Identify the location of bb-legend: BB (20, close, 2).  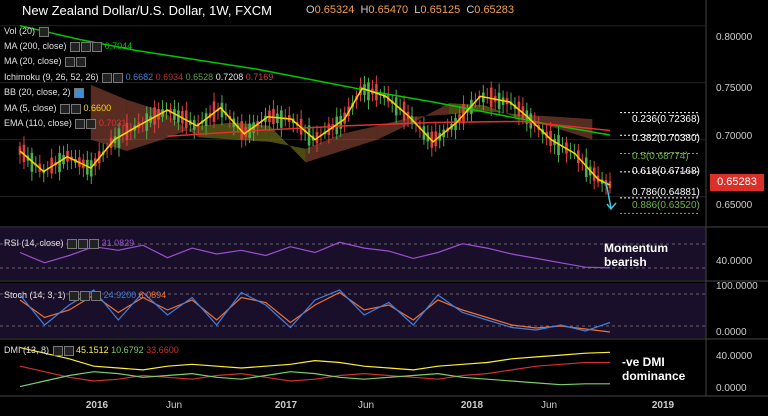
(44, 92).